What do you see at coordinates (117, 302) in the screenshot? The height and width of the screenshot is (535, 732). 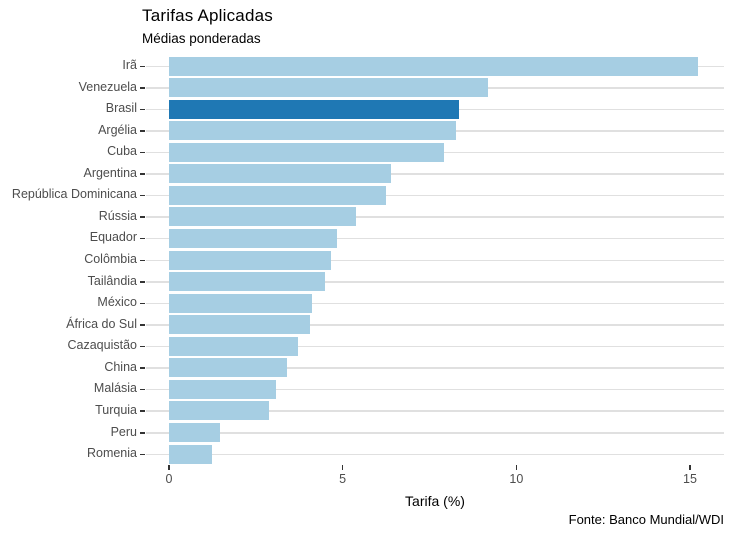 I see `y-axis-label: México` at bounding box center [117, 302].